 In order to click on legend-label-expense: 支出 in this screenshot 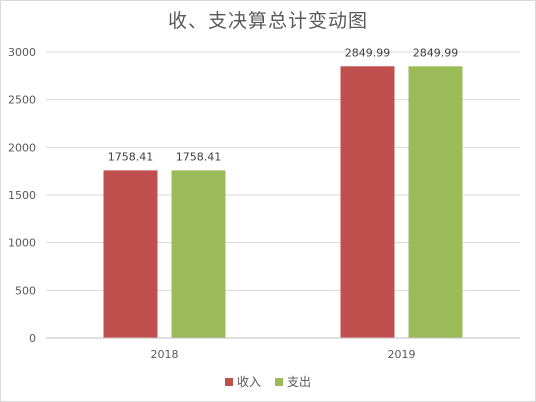, I will do `click(299, 382)`.